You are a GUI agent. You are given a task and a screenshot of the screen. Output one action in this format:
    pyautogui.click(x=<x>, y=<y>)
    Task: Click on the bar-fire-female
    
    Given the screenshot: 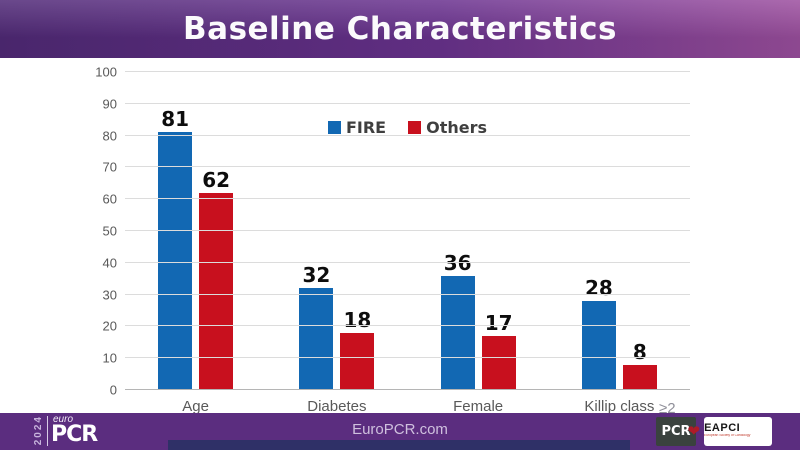 What is the action you would take?
    pyautogui.click(x=457, y=332)
    